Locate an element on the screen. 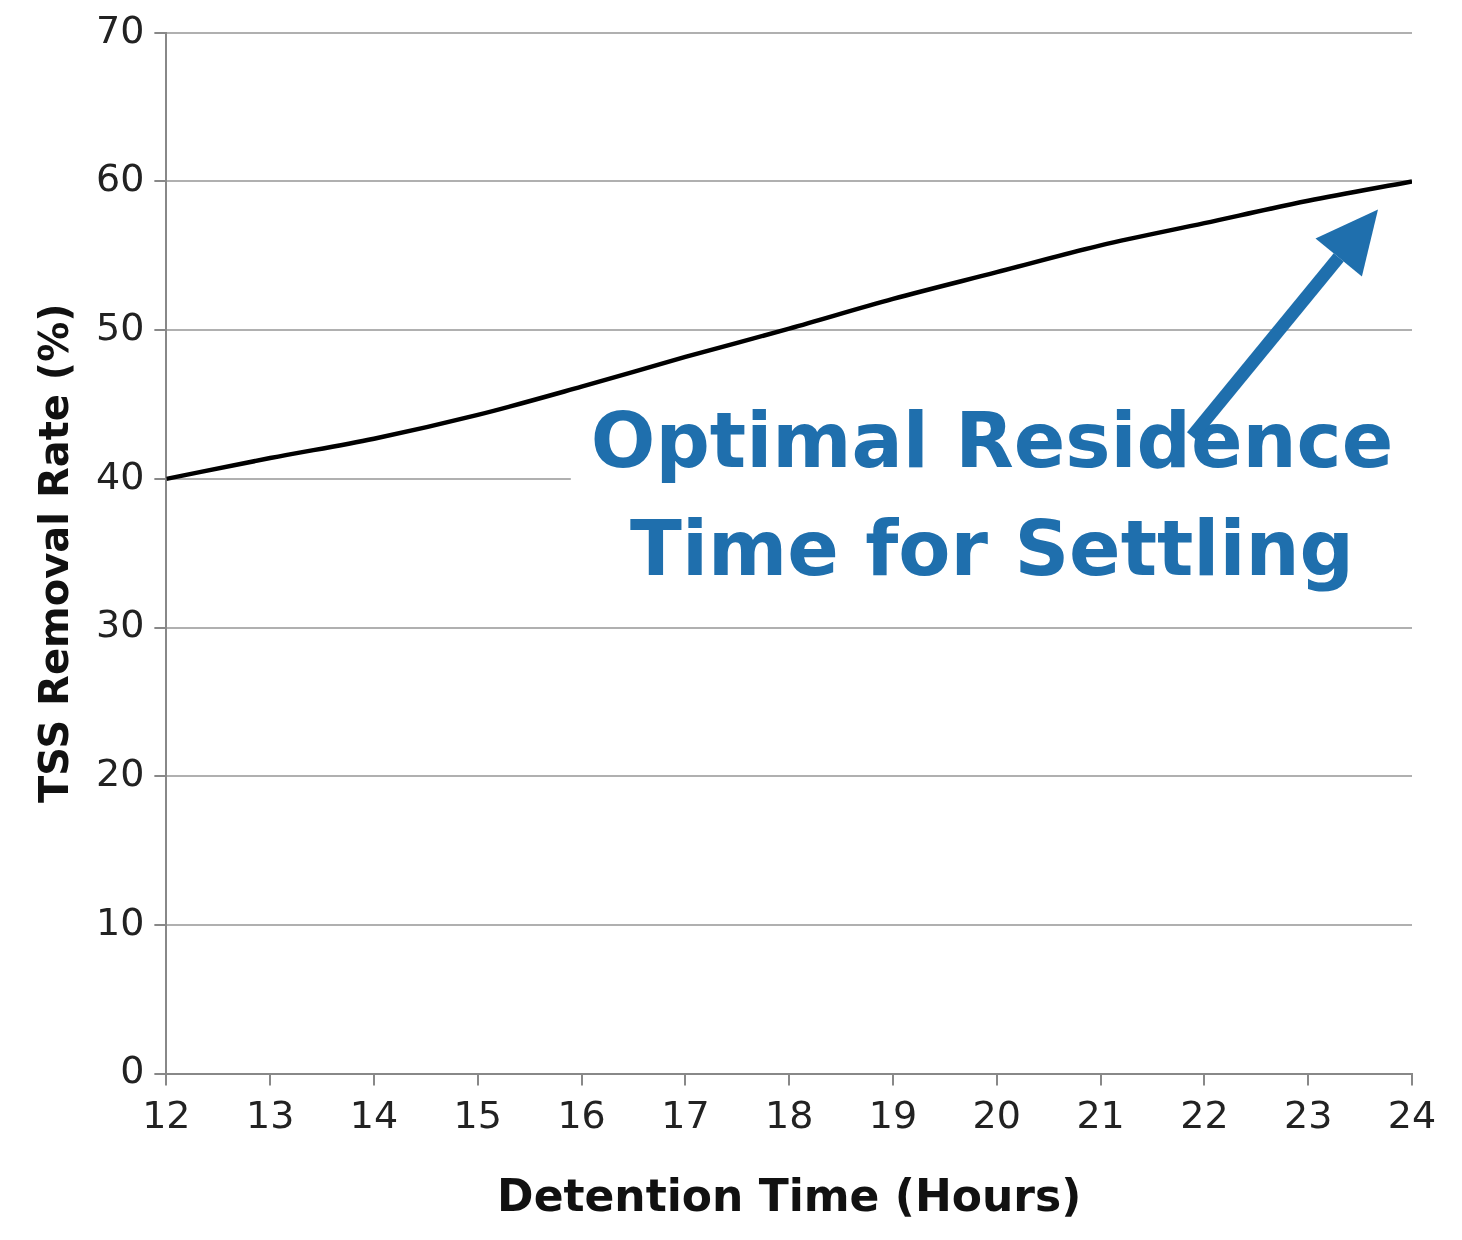 The width and height of the screenshot is (1462, 1240). x-tick-label: 16 is located at coordinates (581, 1115).